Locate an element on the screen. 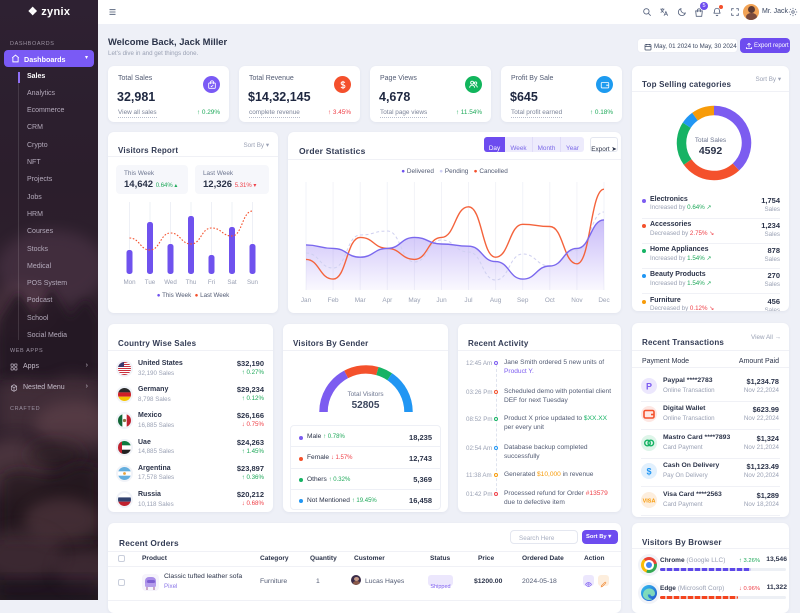 The width and height of the screenshot is (800, 613). svg-text: Feb is located at coordinates (333, 300).